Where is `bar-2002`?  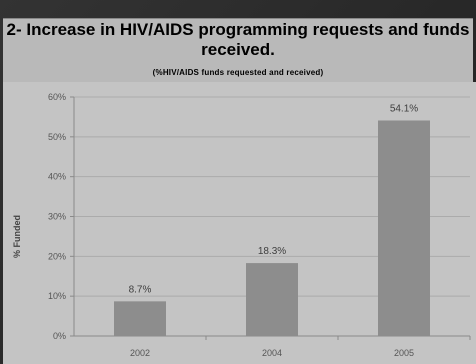 bar-2002 is located at coordinates (140, 318).